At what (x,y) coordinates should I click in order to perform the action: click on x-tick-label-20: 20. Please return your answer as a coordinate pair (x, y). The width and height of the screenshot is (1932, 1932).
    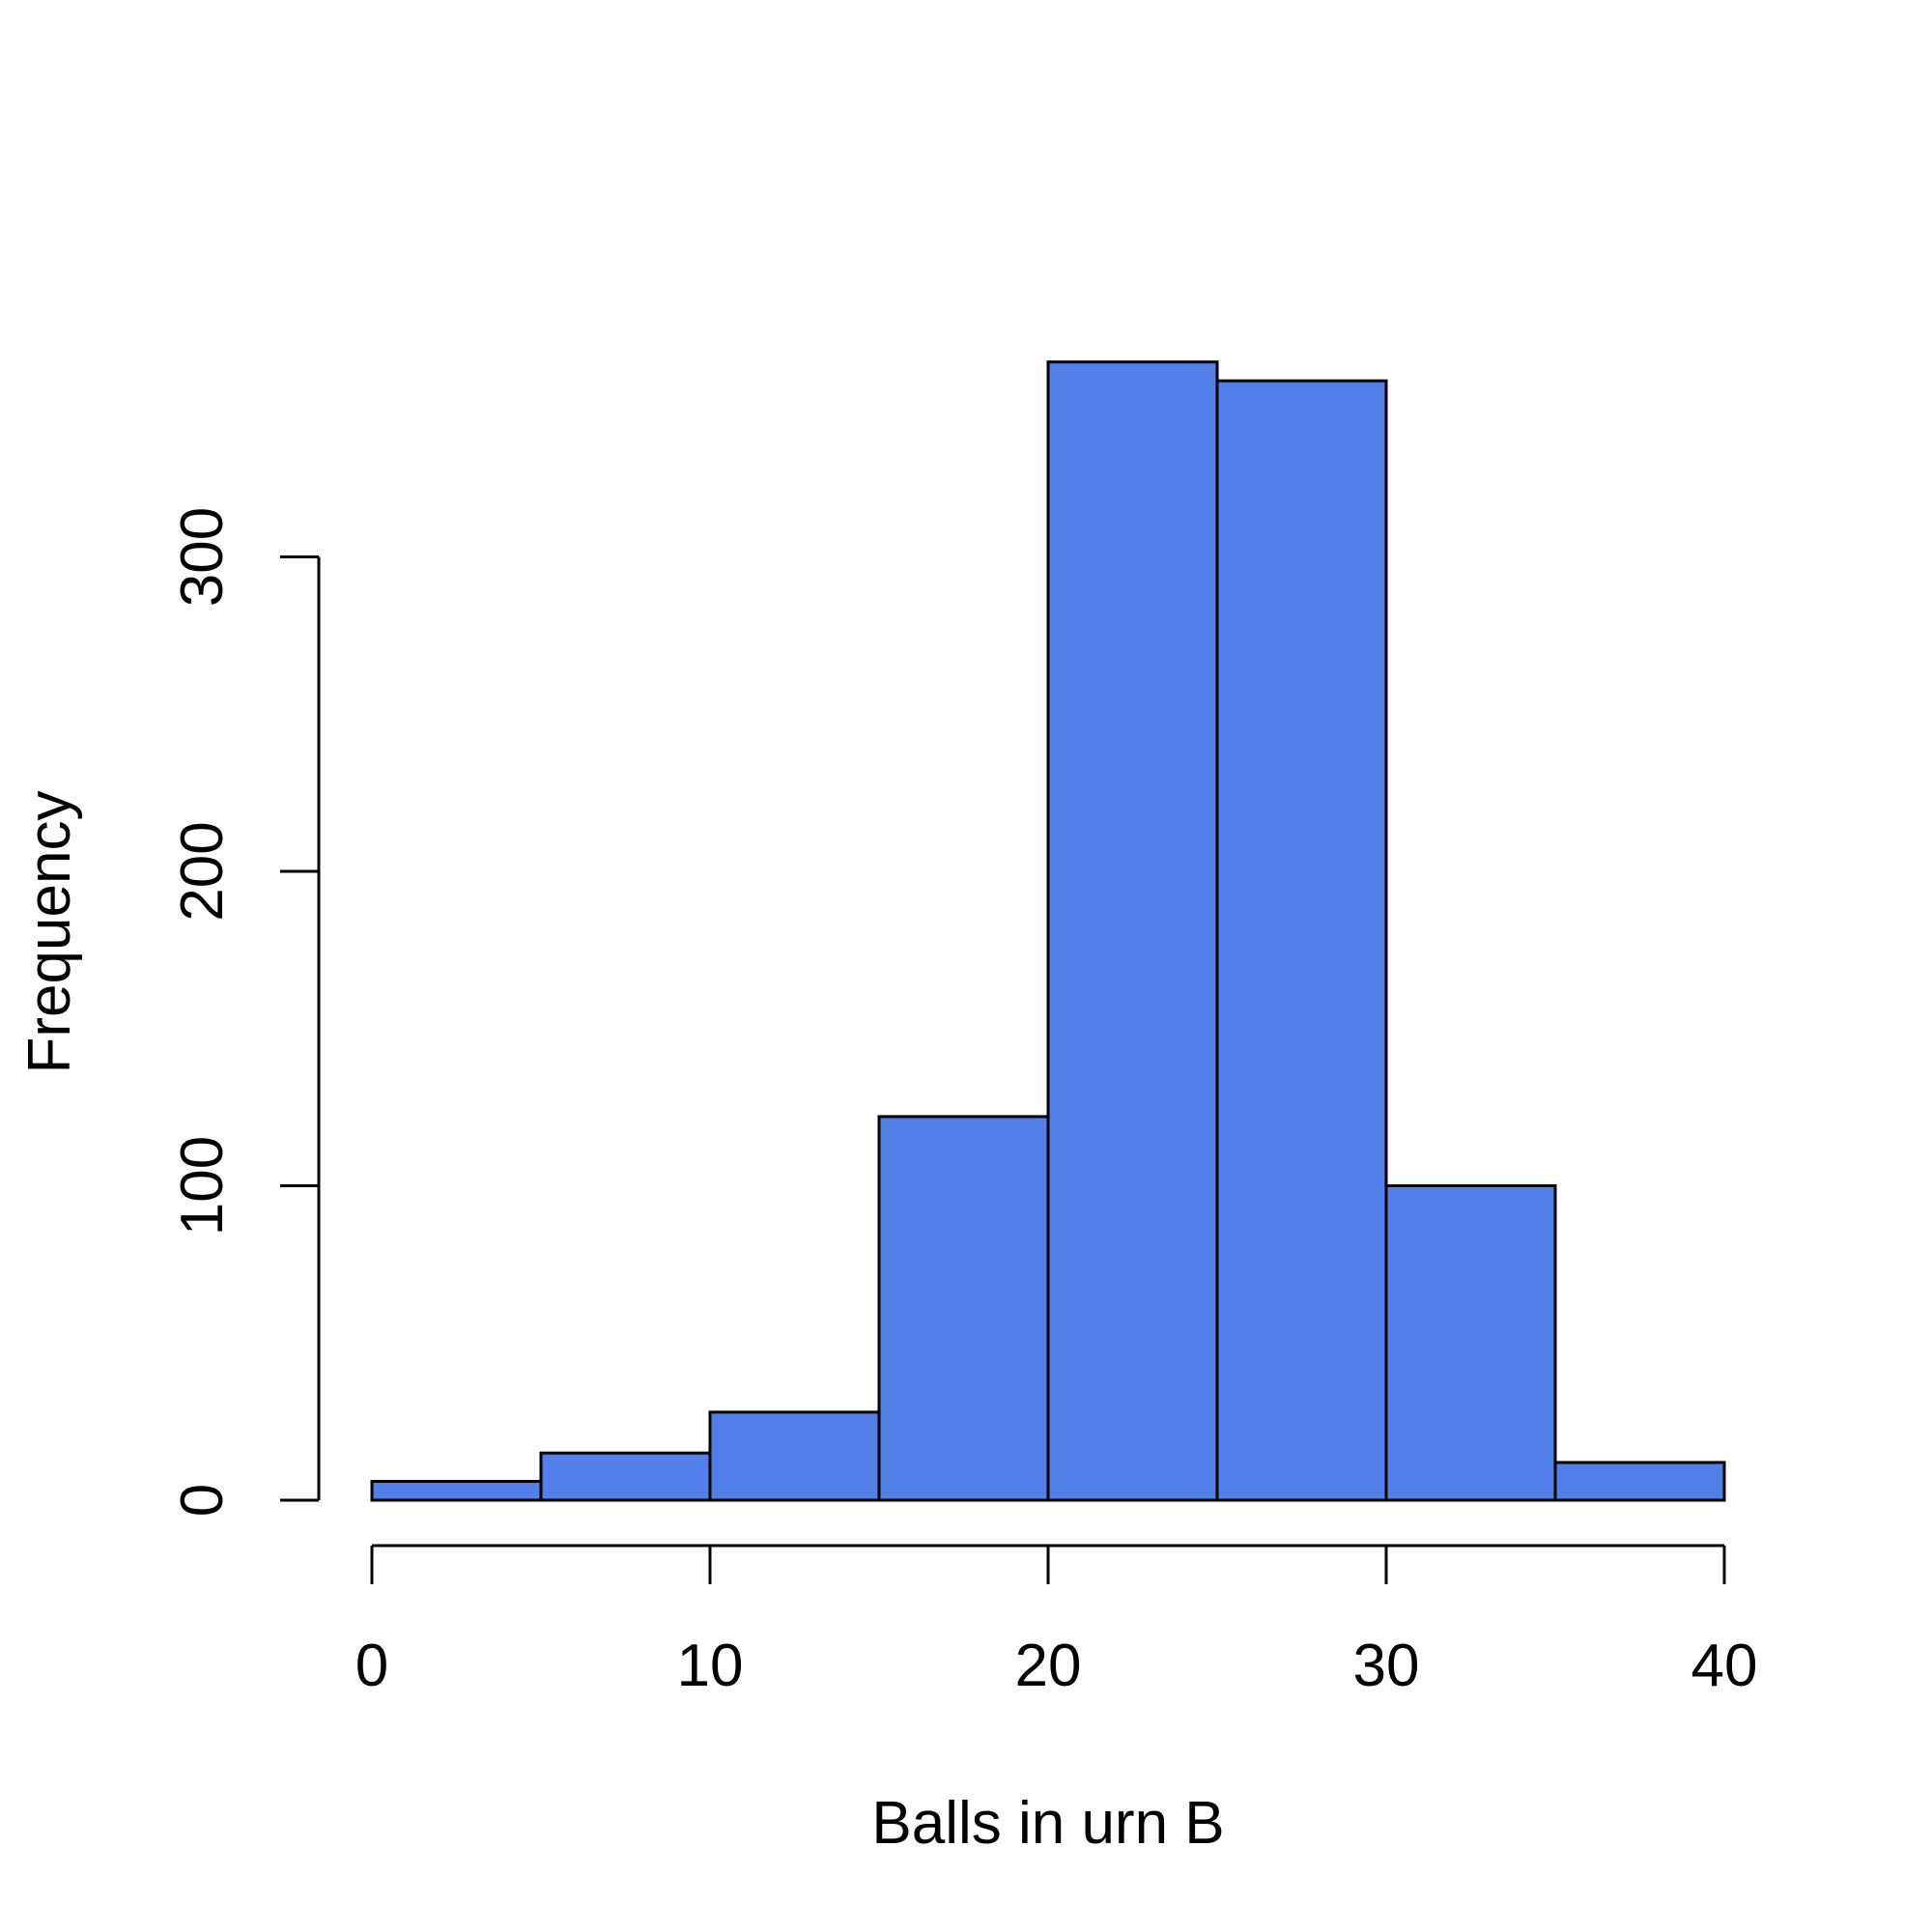
    Looking at the image, I should click on (1048, 1666).